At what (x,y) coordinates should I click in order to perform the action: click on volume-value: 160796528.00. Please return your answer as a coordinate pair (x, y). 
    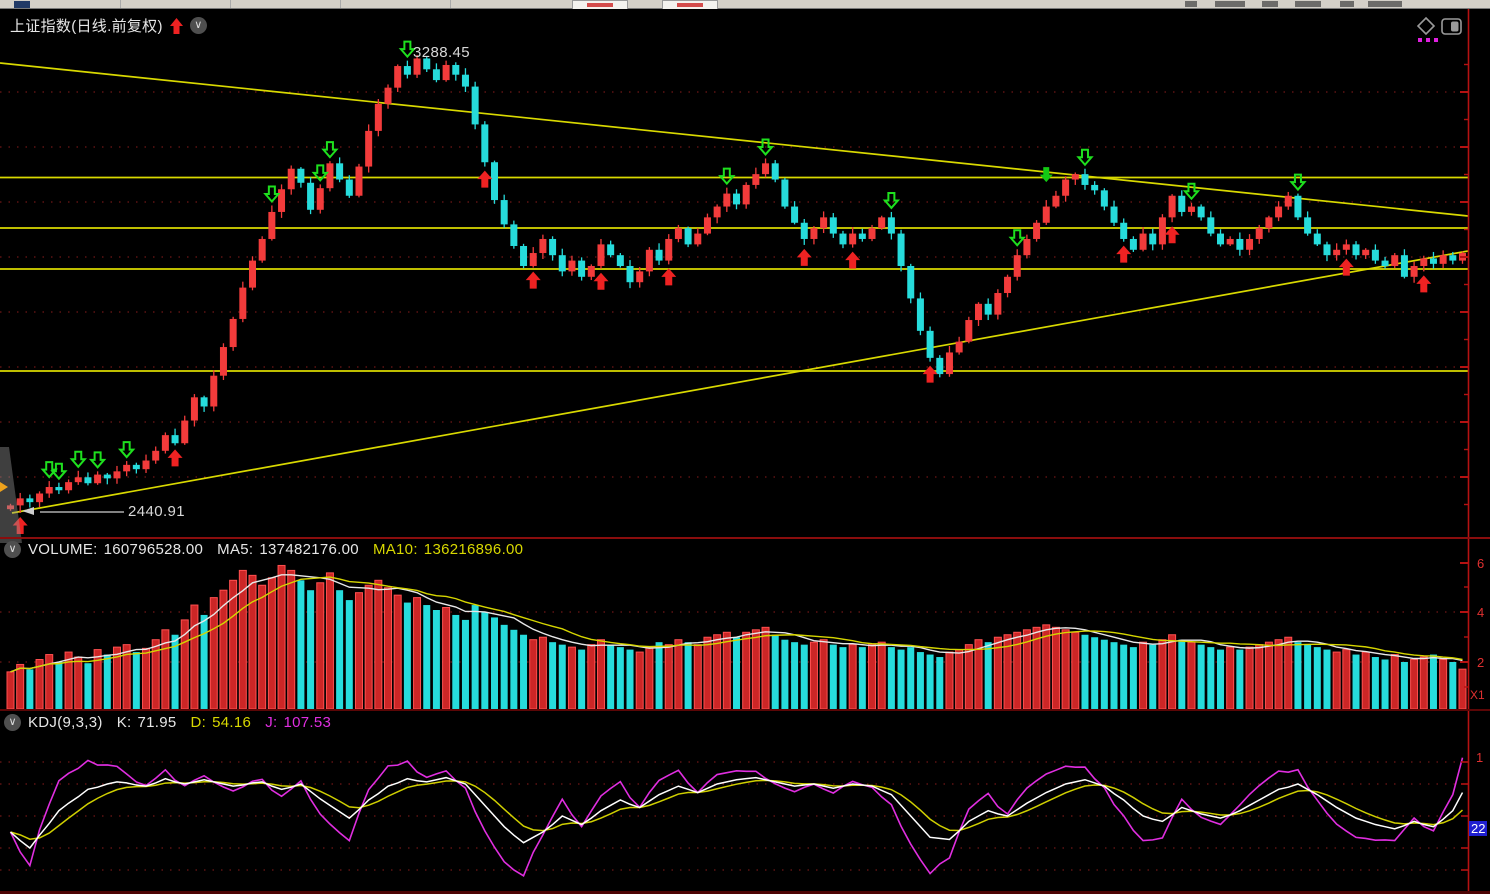
    Looking at the image, I should click on (153, 549).